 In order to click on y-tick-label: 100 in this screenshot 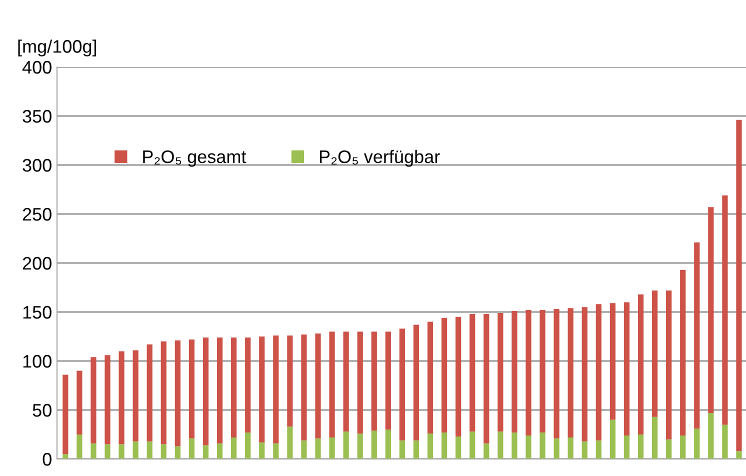, I will do `click(37, 361)`.